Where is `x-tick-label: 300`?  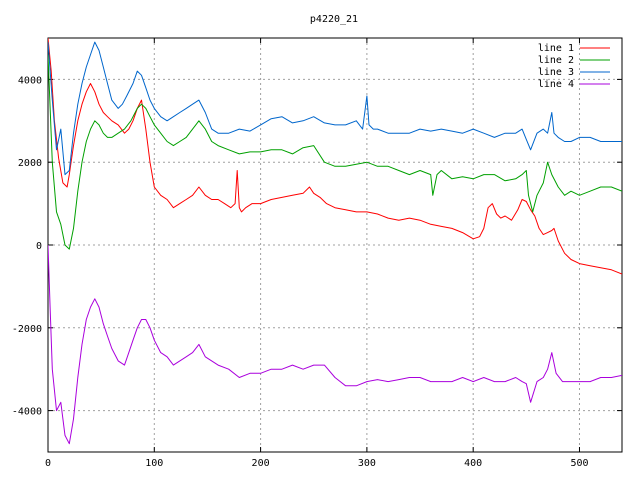 x-tick-label: 300 is located at coordinates (367, 463).